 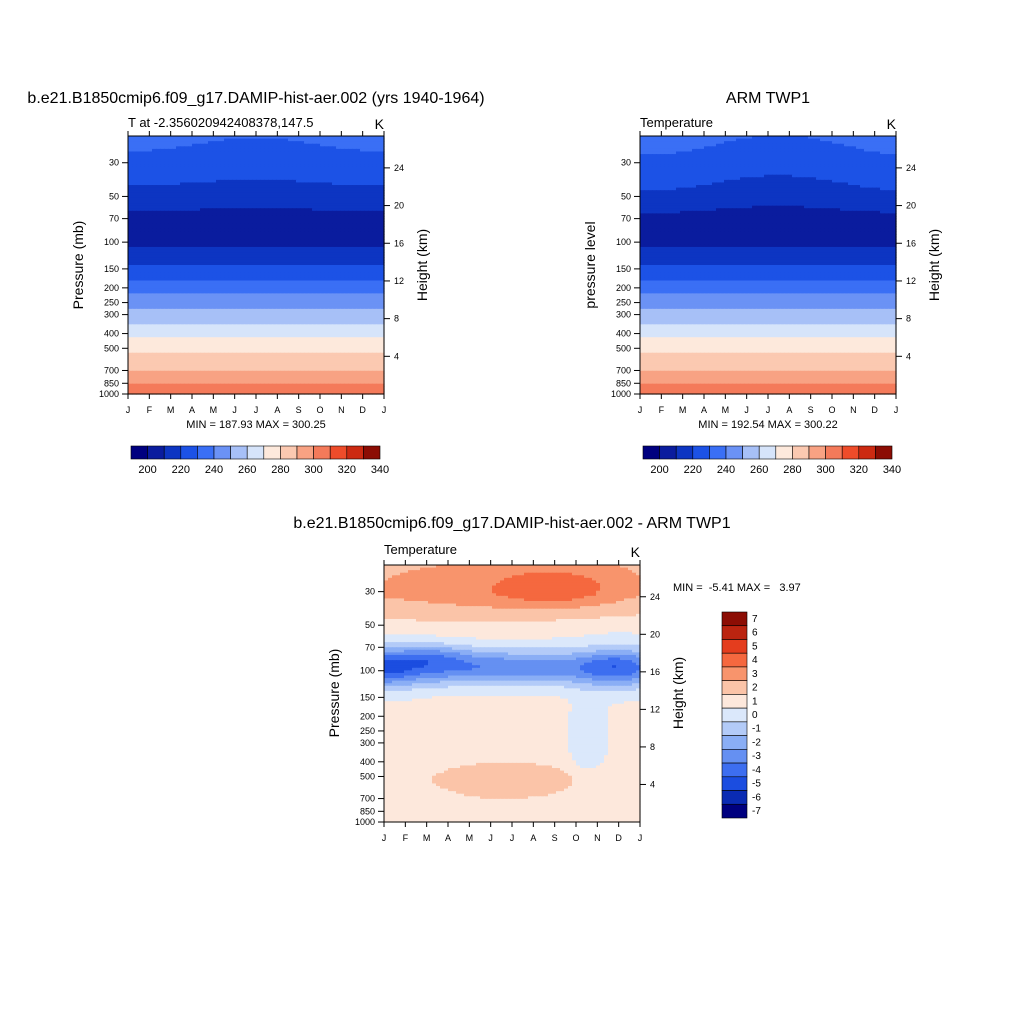 I want to click on panel-units: K, so click(x=380, y=124).